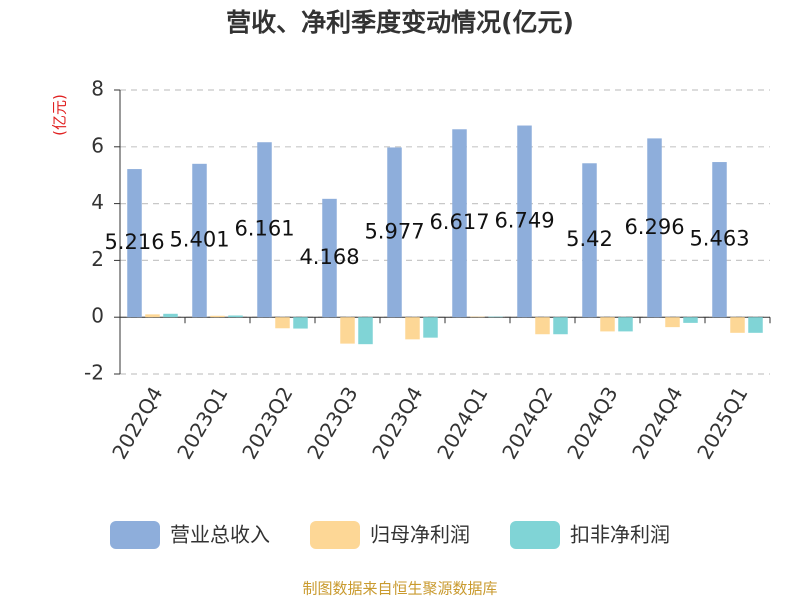  I want to click on data-label: 6.617, so click(459, 222).